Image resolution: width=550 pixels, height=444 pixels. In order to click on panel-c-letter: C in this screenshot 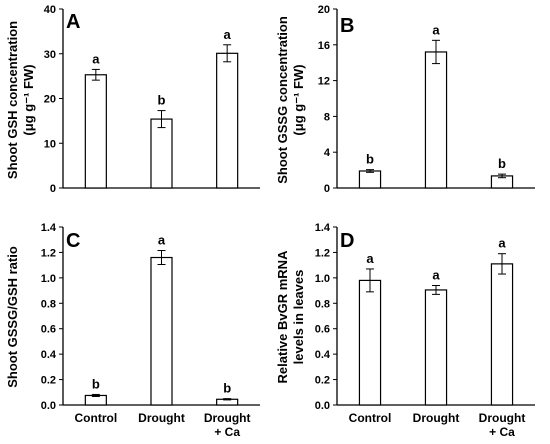, I will do `click(73, 241)`.